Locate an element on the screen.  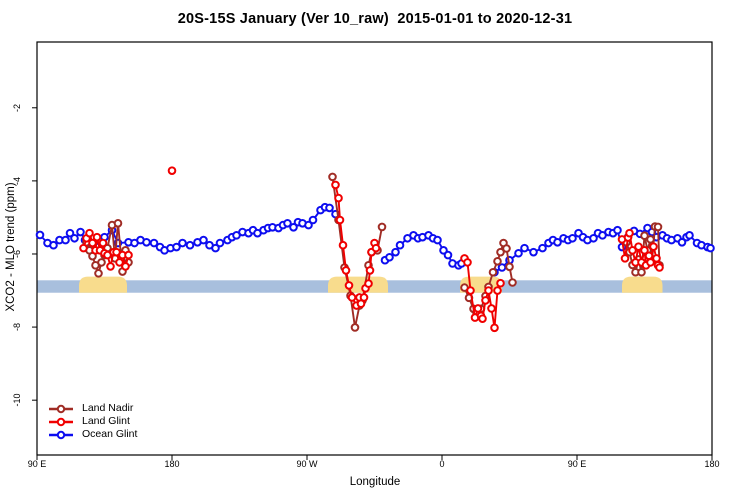
legend-label: Land Glint is located at coordinates (106, 421).